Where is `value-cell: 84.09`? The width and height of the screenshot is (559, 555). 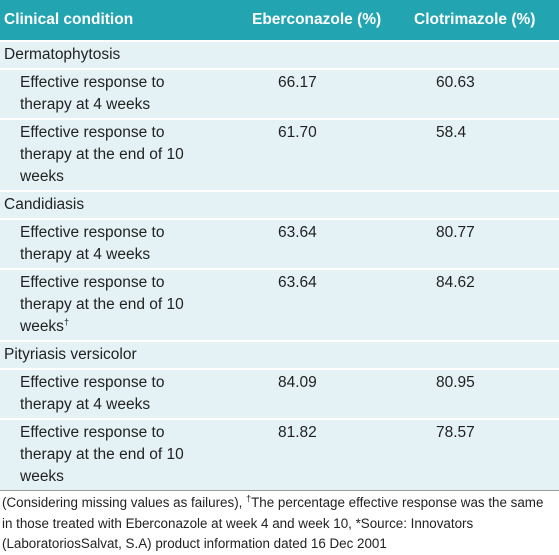
value-cell: 84.09 is located at coordinates (328, 393).